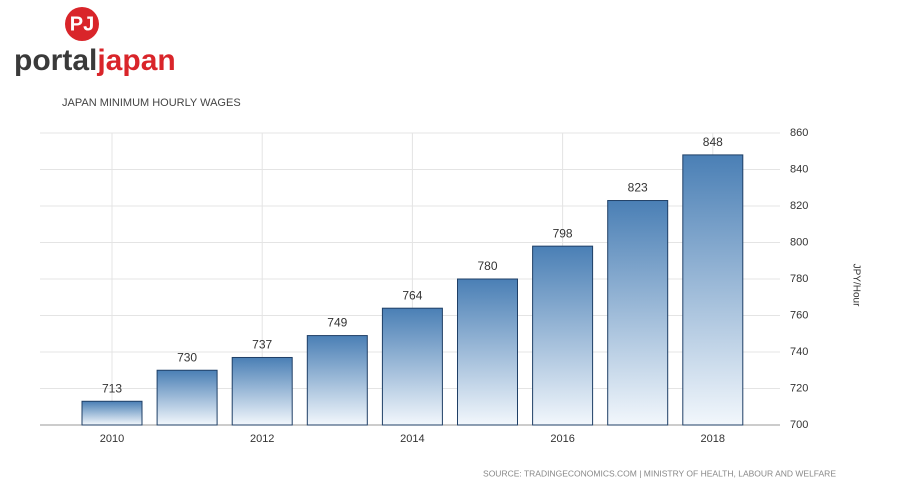 This screenshot has height=488, width=900. What do you see at coordinates (799, 279) in the screenshot?
I see `y-tick-label: 780` at bounding box center [799, 279].